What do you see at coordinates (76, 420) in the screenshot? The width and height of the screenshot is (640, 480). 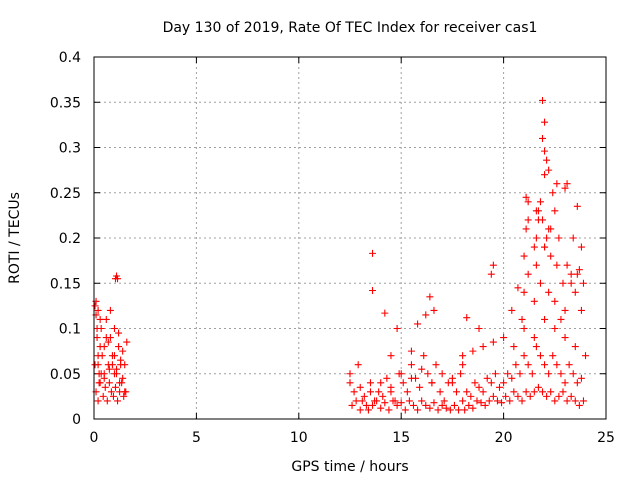 I see `y-tick-label: 0` at bounding box center [76, 420].